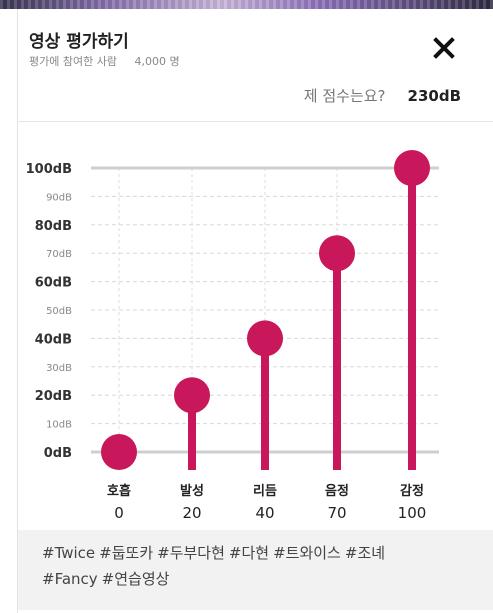 This screenshot has height=613, width=493. Describe the element at coordinates (69, 553) in the screenshot. I see `hashtag: #Twice` at that location.